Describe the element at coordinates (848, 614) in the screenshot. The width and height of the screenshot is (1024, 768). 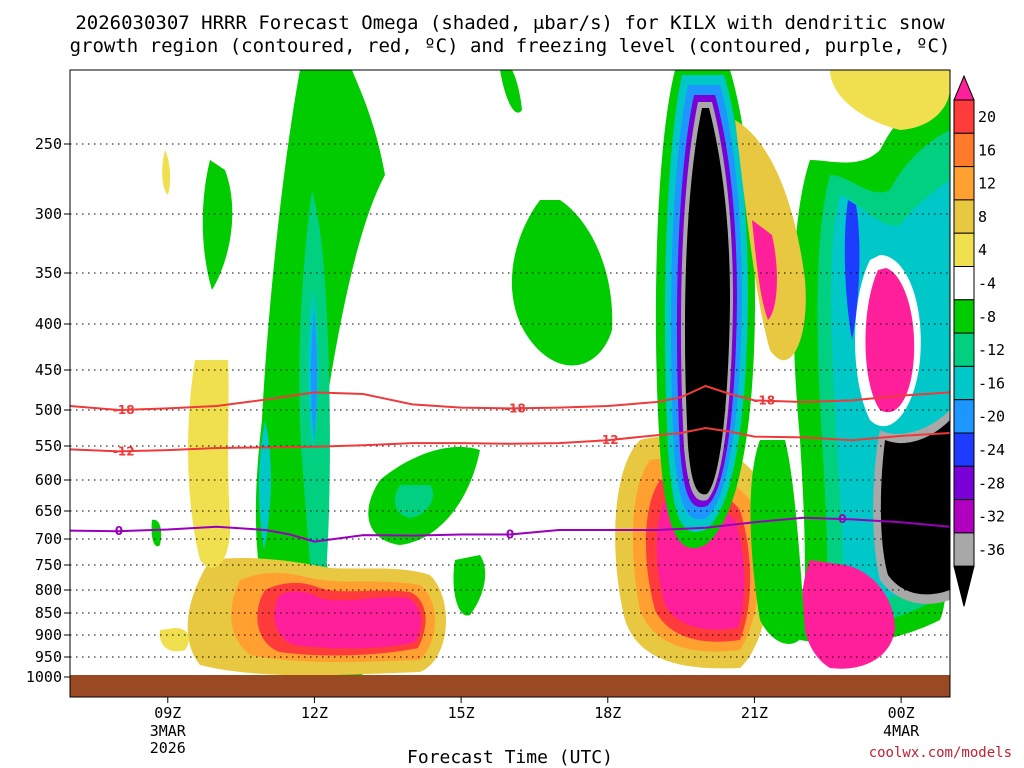
I see `omega-region-evening-low-descent` at that location.